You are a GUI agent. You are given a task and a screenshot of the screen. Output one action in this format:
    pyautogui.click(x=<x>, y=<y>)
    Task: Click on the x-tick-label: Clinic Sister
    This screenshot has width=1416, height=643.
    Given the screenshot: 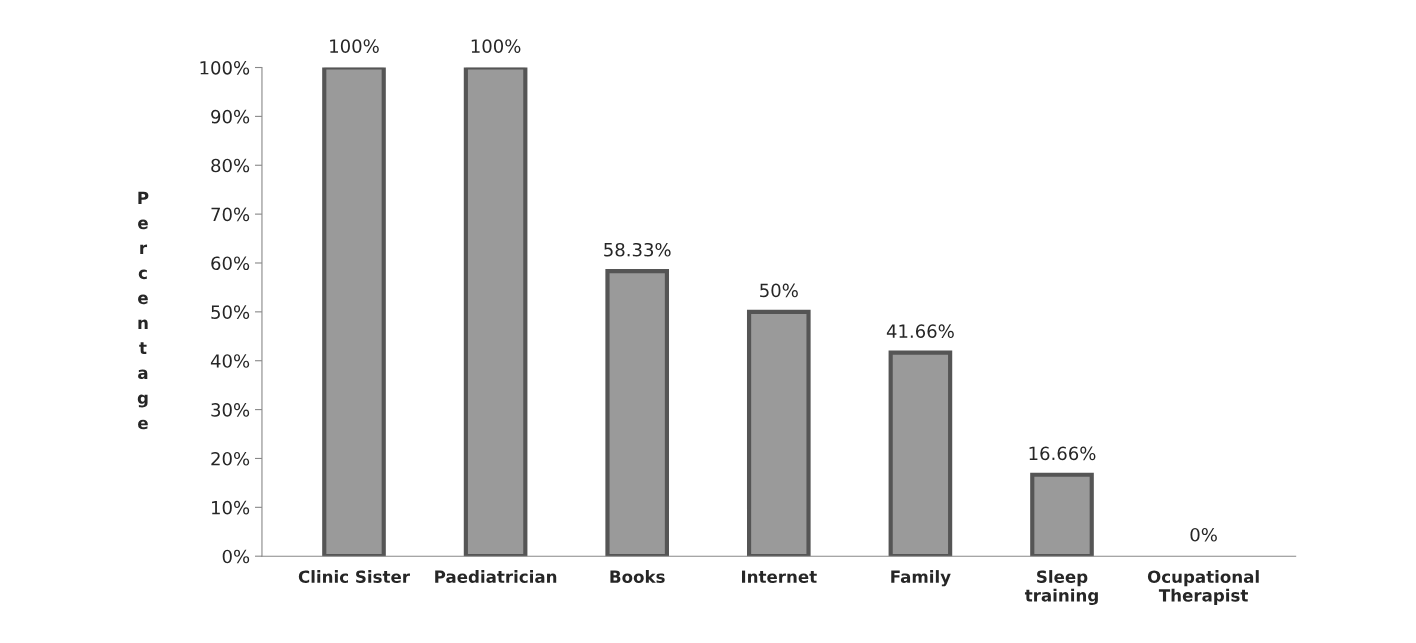 What is the action you would take?
    pyautogui.click(x=354, y=576)
    